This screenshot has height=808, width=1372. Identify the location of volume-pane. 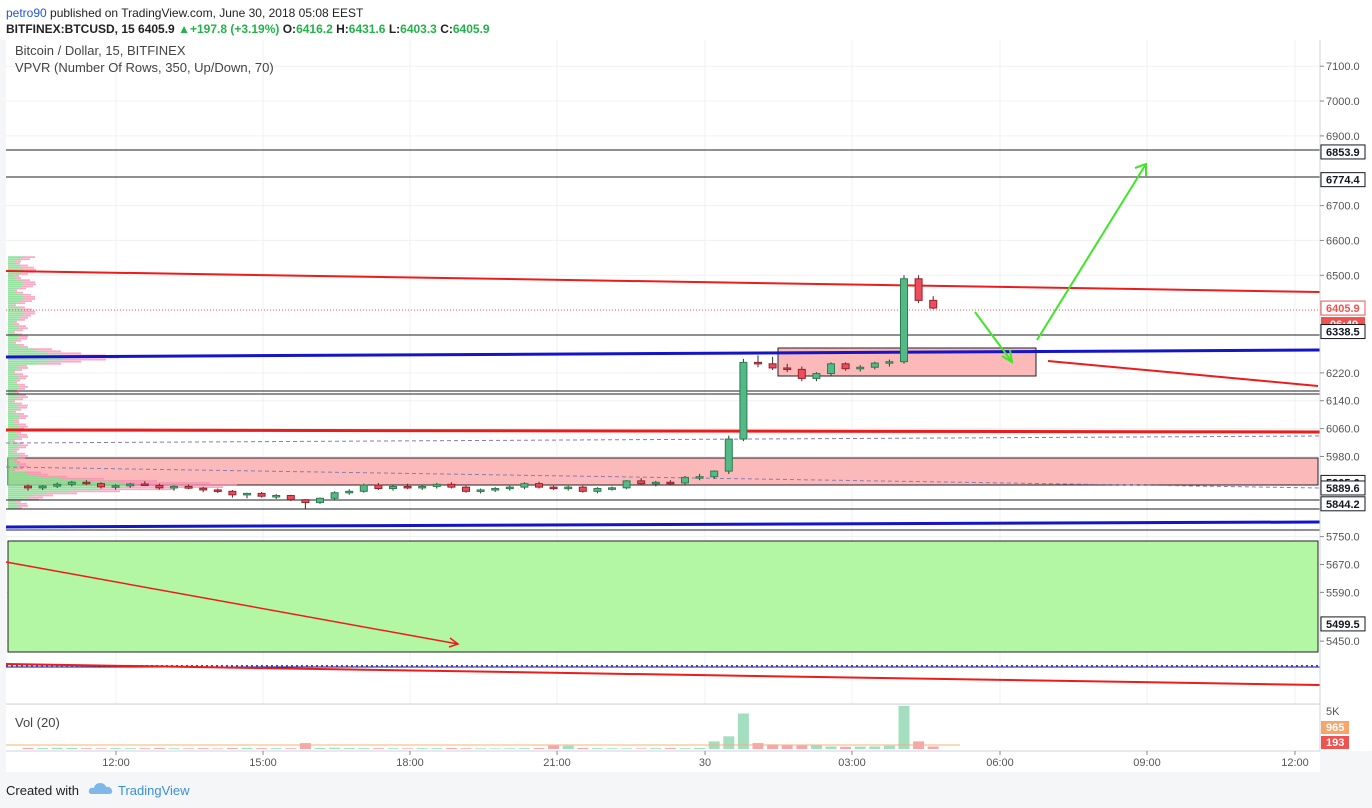
(663, 728).